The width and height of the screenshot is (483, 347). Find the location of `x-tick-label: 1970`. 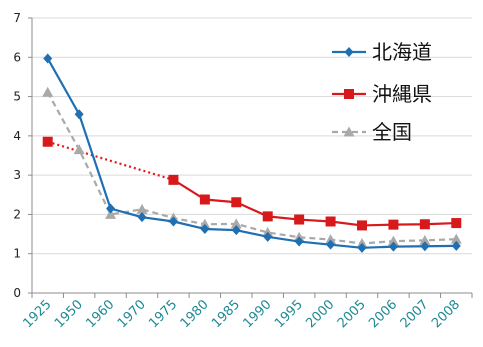

x-tick-label: 1970 is located at coordinates (132, 314).